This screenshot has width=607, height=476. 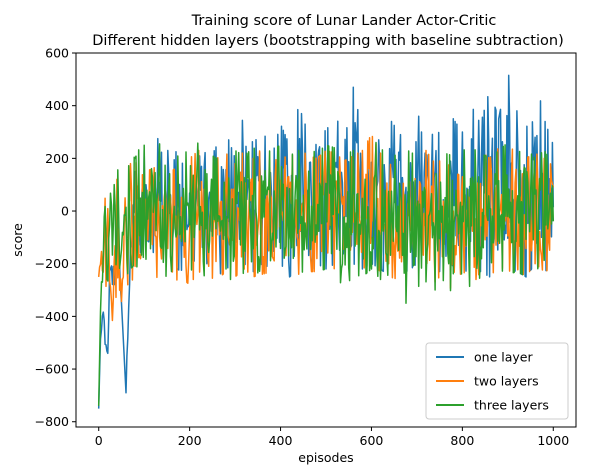 What do you see at coordinates (55, 237) in the screenshot?
I see `y-axis-ticks: −800 −600 −400 −200 0 200 400 600` at bounding box center [55, 237].